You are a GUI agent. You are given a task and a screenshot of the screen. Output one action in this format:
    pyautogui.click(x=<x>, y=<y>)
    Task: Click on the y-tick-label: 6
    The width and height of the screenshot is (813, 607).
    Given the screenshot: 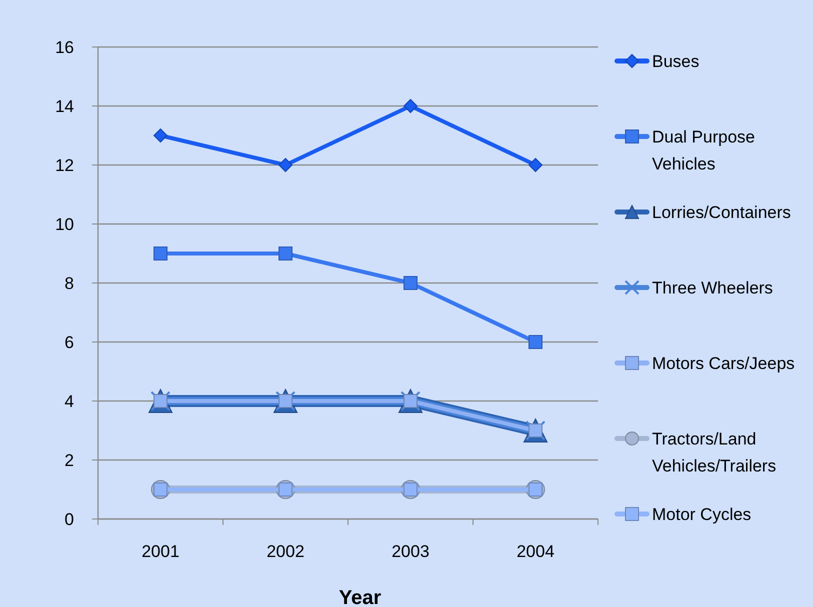 What is the action you would take?
    pyautogui.click(x=69, y=342)
    